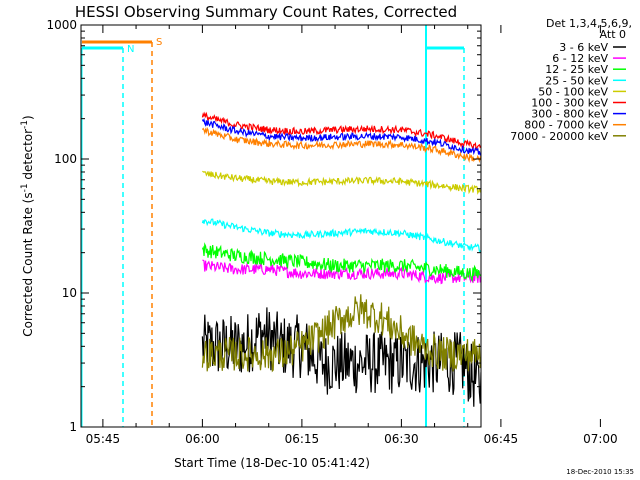  What do you see at coordinates (69, 293) in the screenshot?
I see `y-tick-label: 10` at bounding box center [69, 293].